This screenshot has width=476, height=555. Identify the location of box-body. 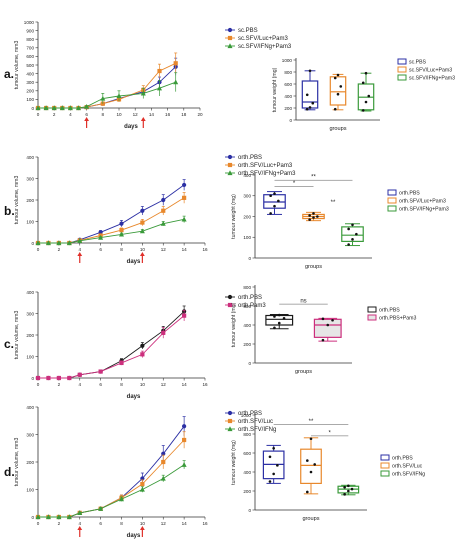
(352, 234).